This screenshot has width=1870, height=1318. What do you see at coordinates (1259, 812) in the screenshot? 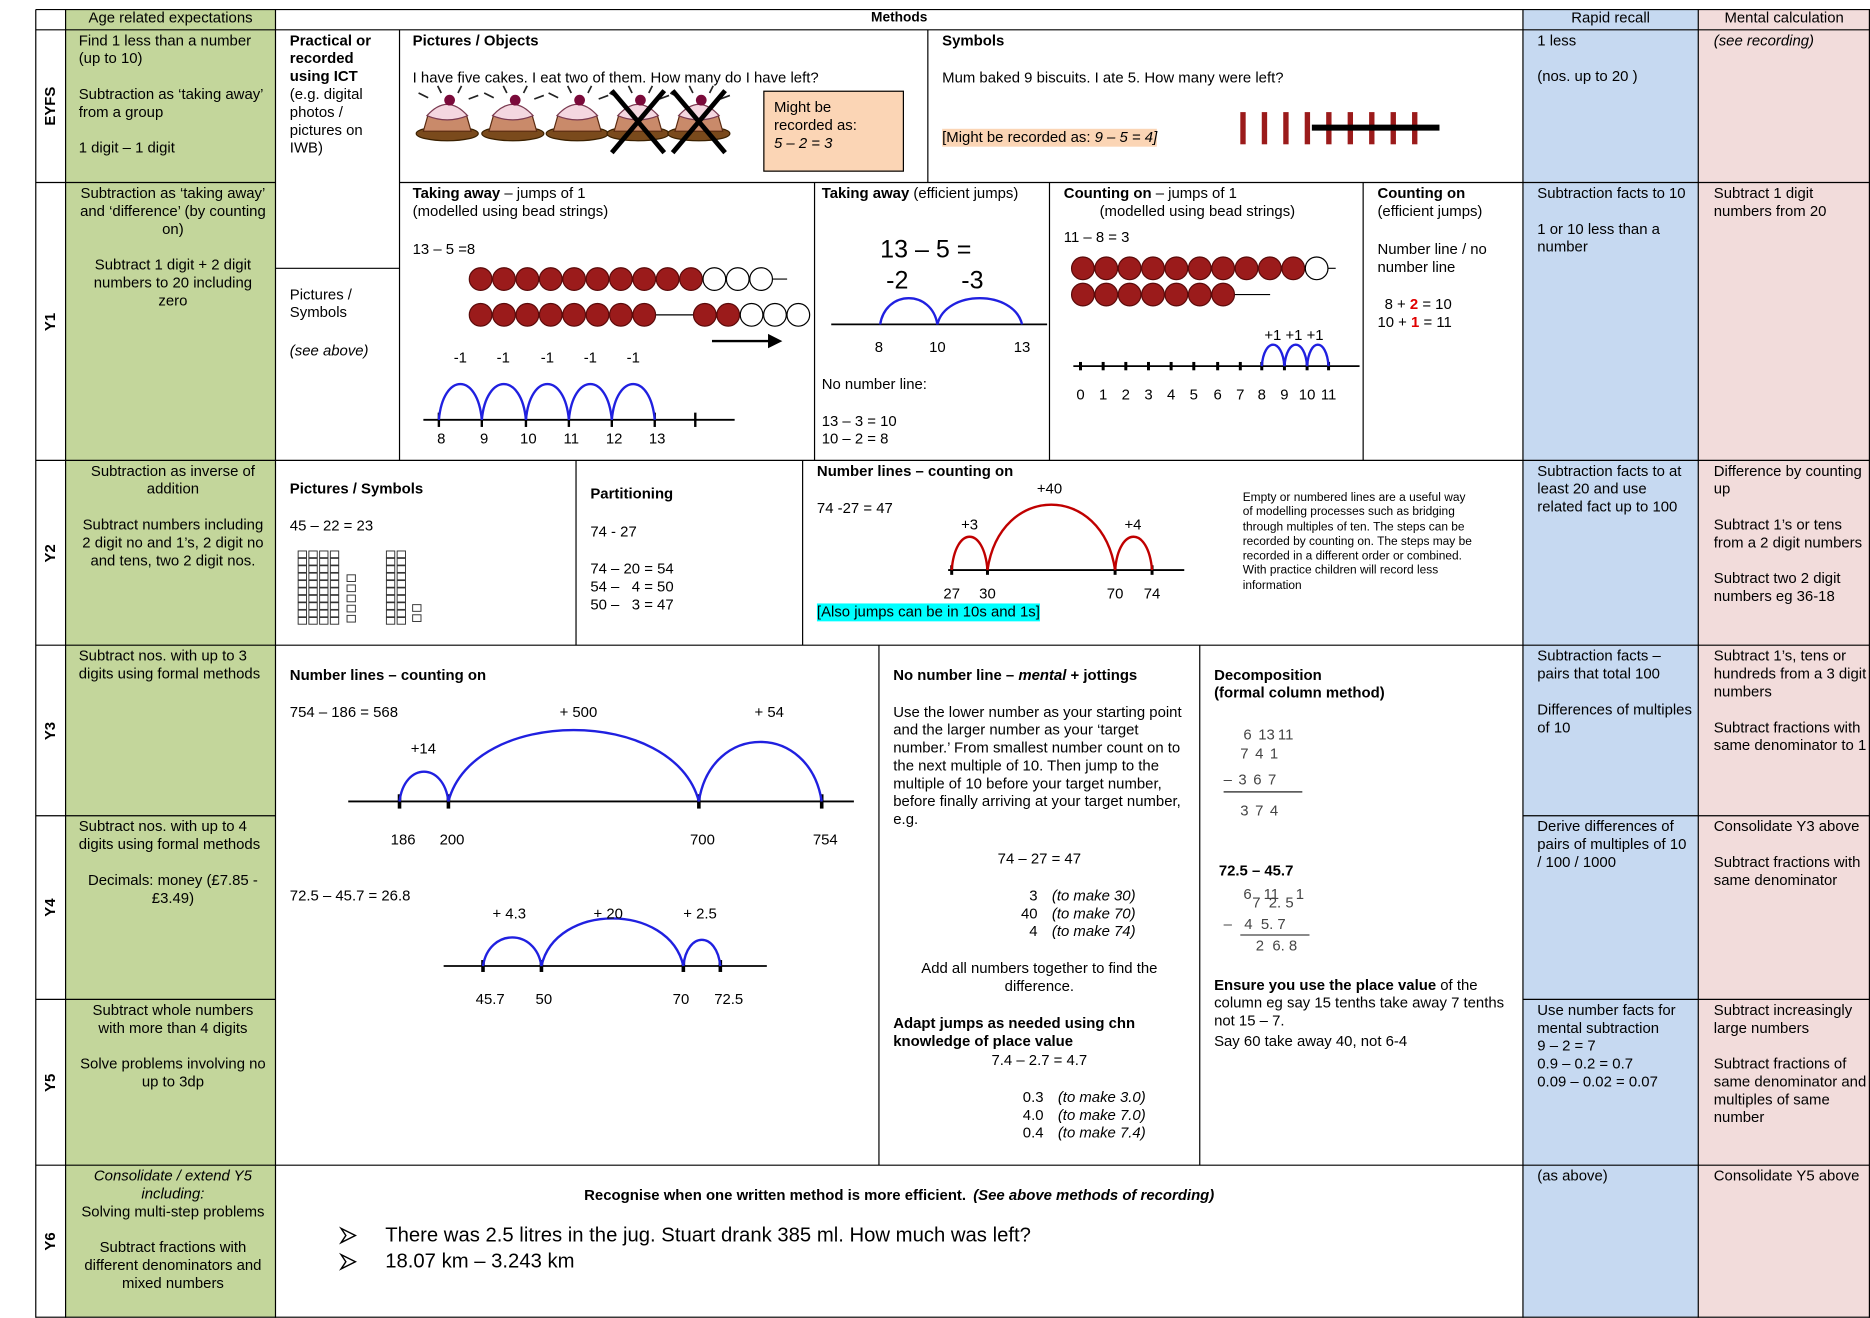
I see `handwritten-digits: 3 7 4` at bounding box center [1259, 812].